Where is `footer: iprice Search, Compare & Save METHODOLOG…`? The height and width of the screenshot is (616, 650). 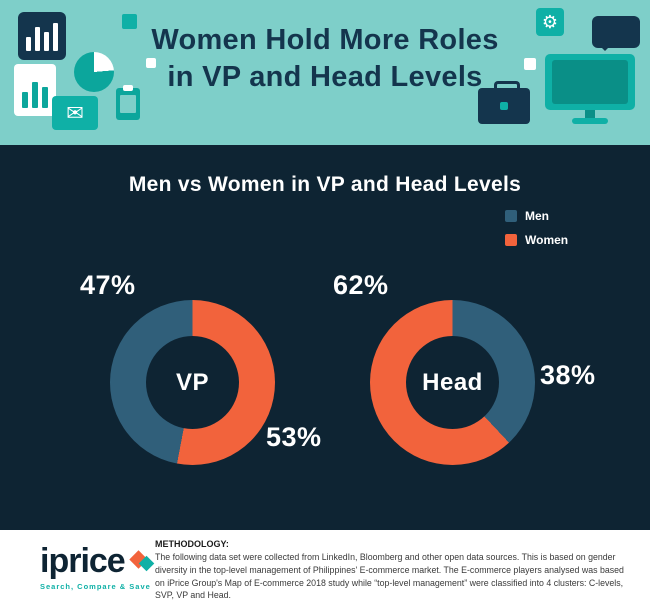
footer: iprice Search, Compare & Save METHODOLOG… is located at coordinates (325, 573).